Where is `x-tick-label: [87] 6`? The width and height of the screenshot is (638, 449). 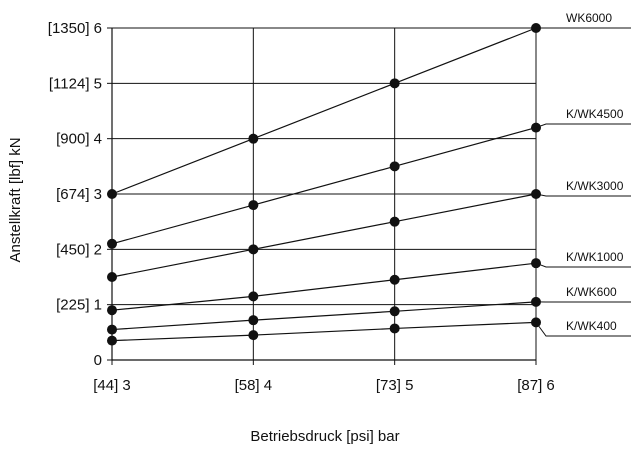 x-tick-label: [87] 6 is located at coordinates (536, 385).